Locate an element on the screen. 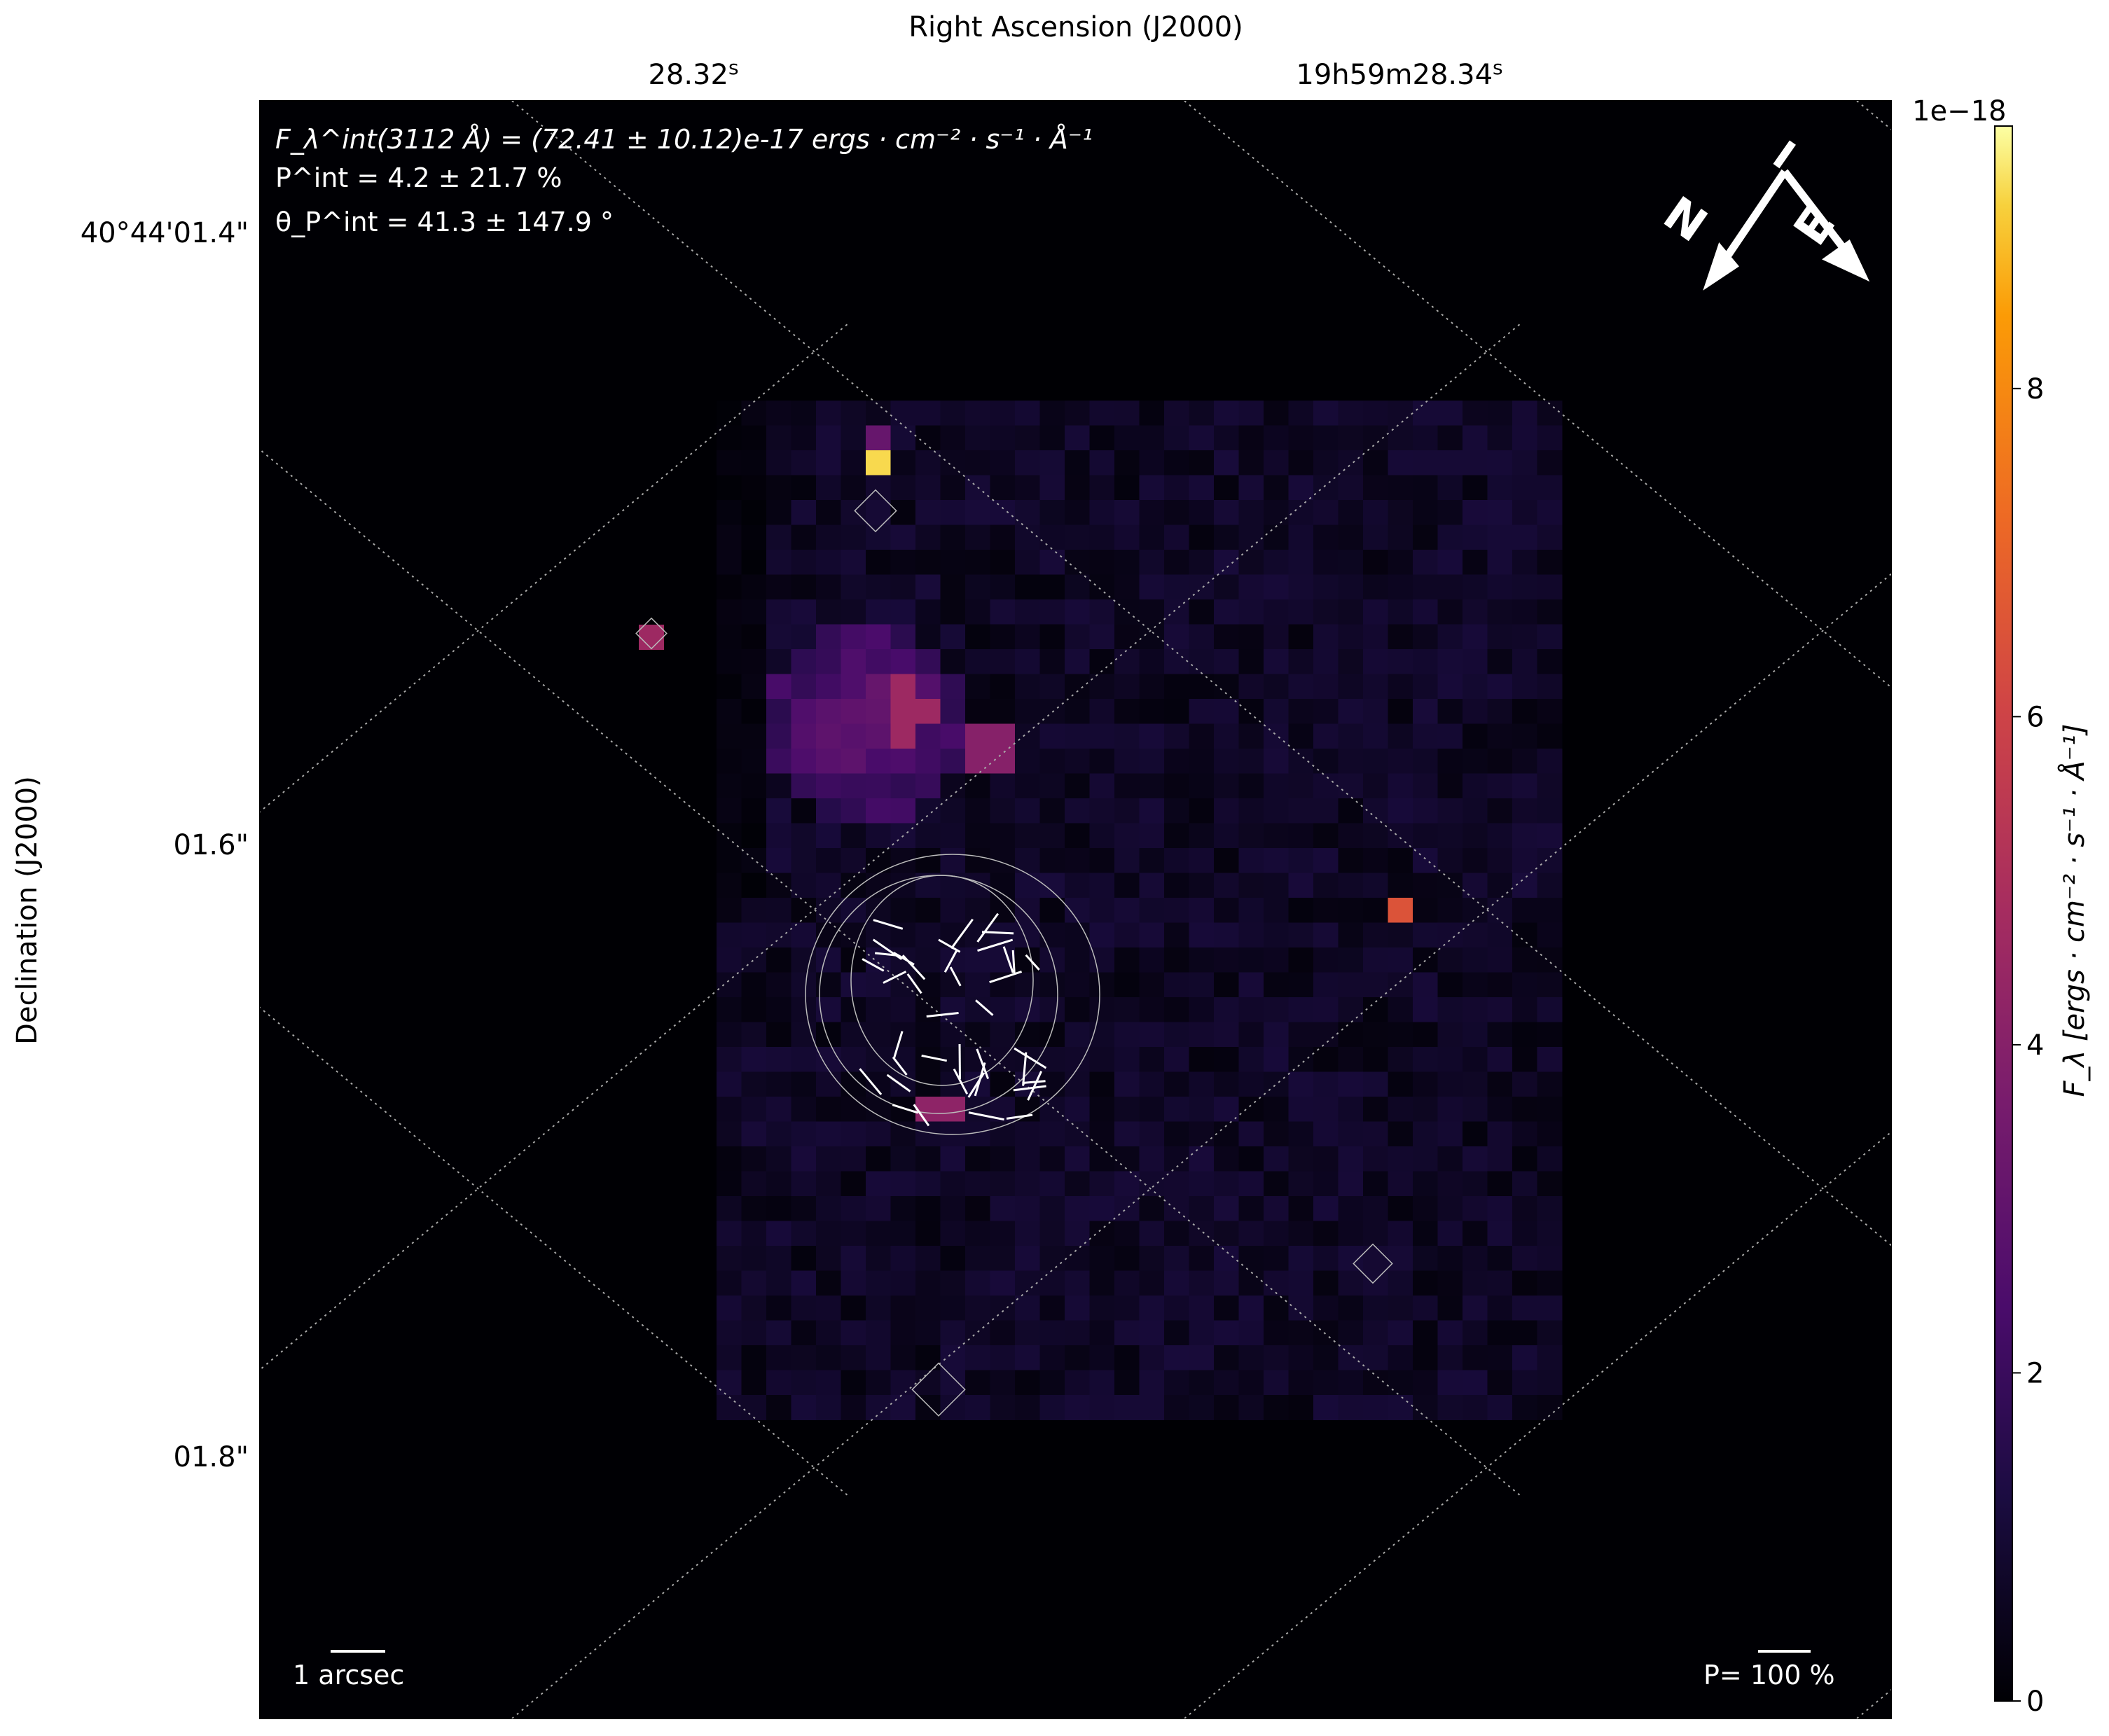  colorbar-tick-label: 0 is located at coordinates (2035, 1702).